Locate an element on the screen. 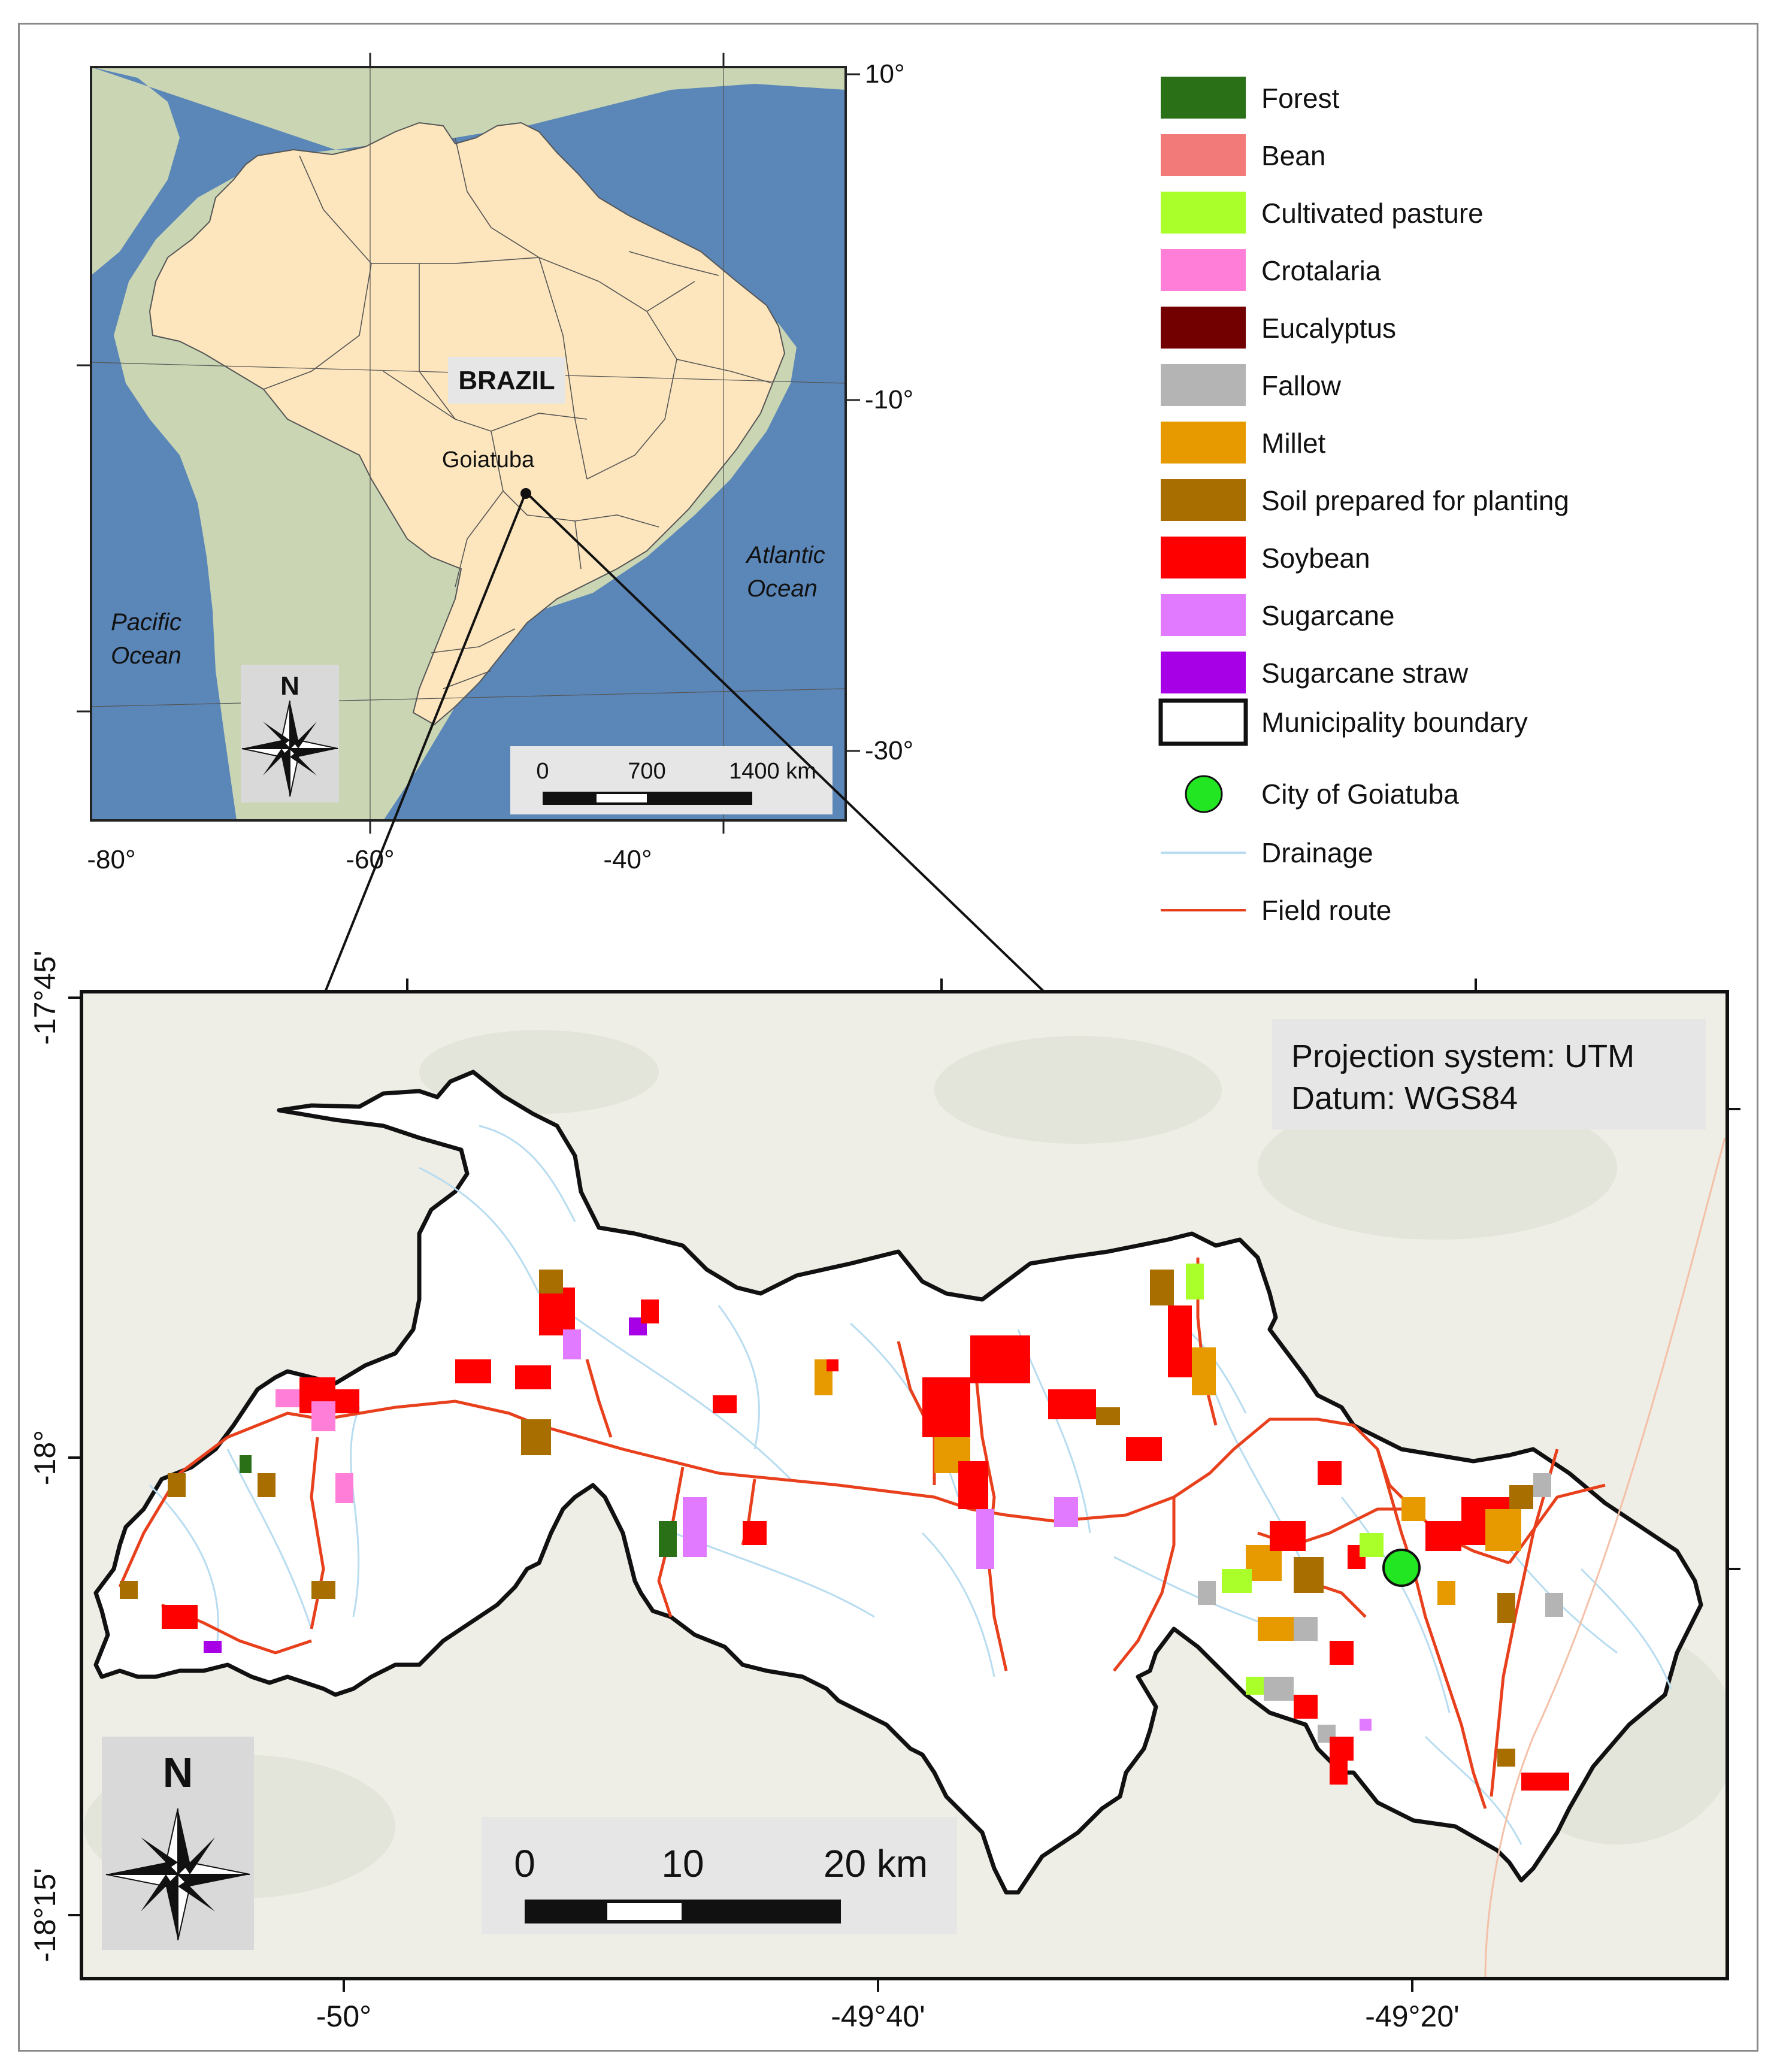 This screenshot has height=2072, width=1780. datum-text: Datum: WGS84 is located at coordinates (1404, 1098).